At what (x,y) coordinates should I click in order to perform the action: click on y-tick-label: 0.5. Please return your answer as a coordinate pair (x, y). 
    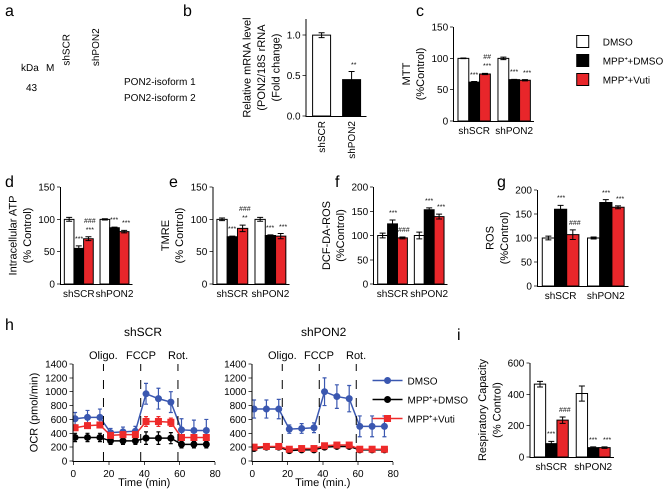
    Looking at the image, I should click on (294, 76).